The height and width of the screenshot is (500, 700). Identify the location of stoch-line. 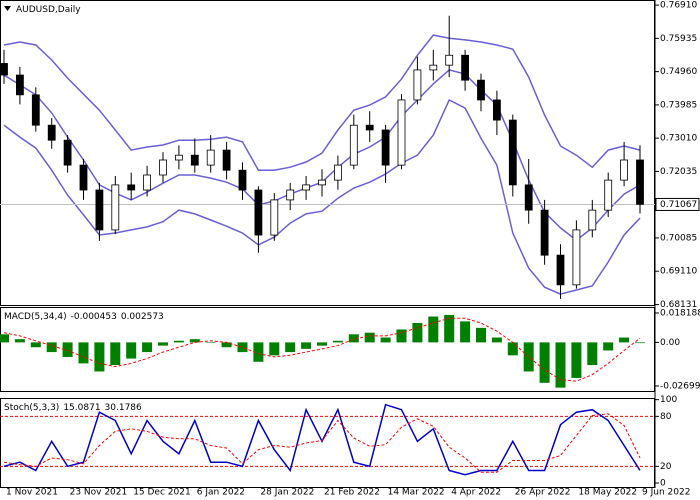
(322, 439).